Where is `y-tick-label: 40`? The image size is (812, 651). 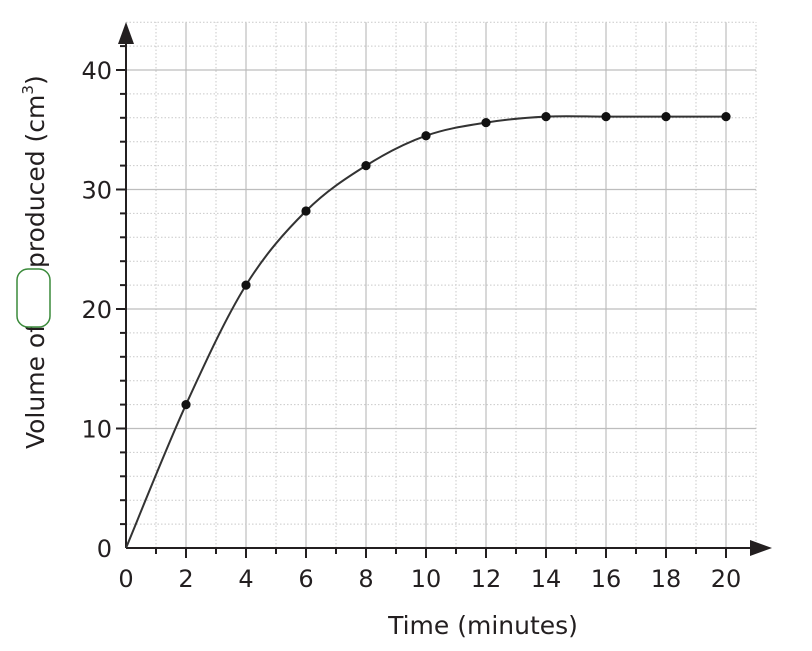 y-tick-label: 40 is located at coordinates (96, 71).